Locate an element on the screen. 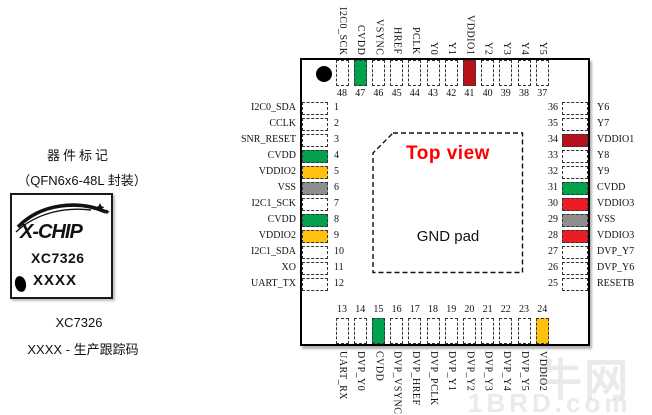  pin-number-14: 14 is located at coordinates (360, 309).